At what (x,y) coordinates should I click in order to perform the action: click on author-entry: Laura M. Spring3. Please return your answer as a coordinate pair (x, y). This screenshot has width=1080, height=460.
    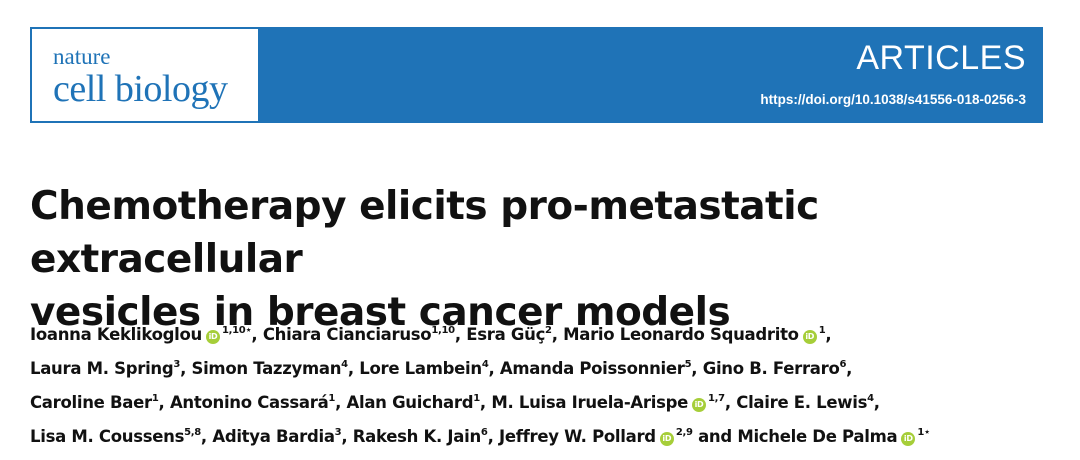
    Looking at the image, I should click on (105, 368).